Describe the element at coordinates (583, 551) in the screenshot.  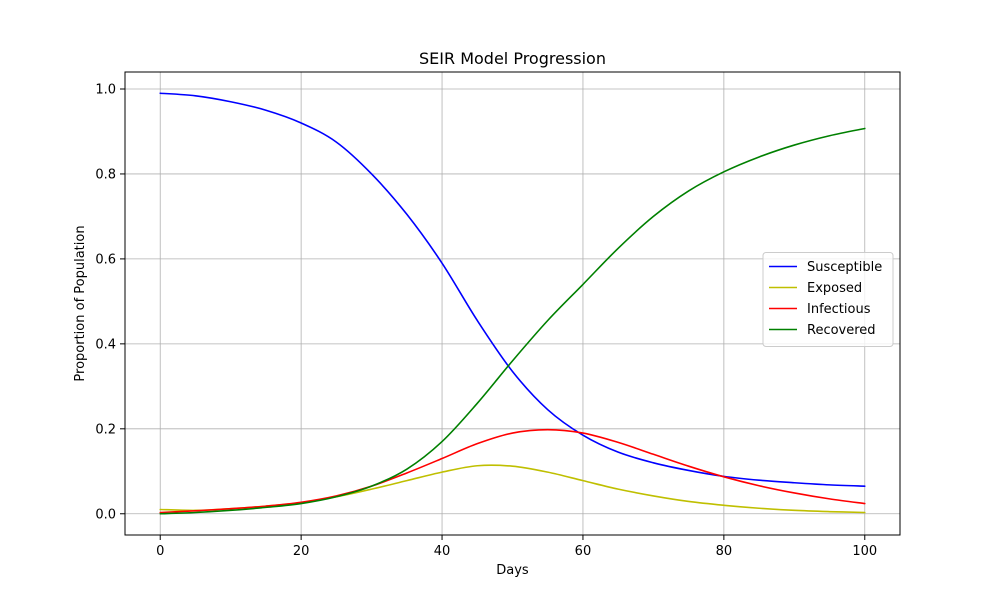
I see `x-tick-label: 60` at that location.